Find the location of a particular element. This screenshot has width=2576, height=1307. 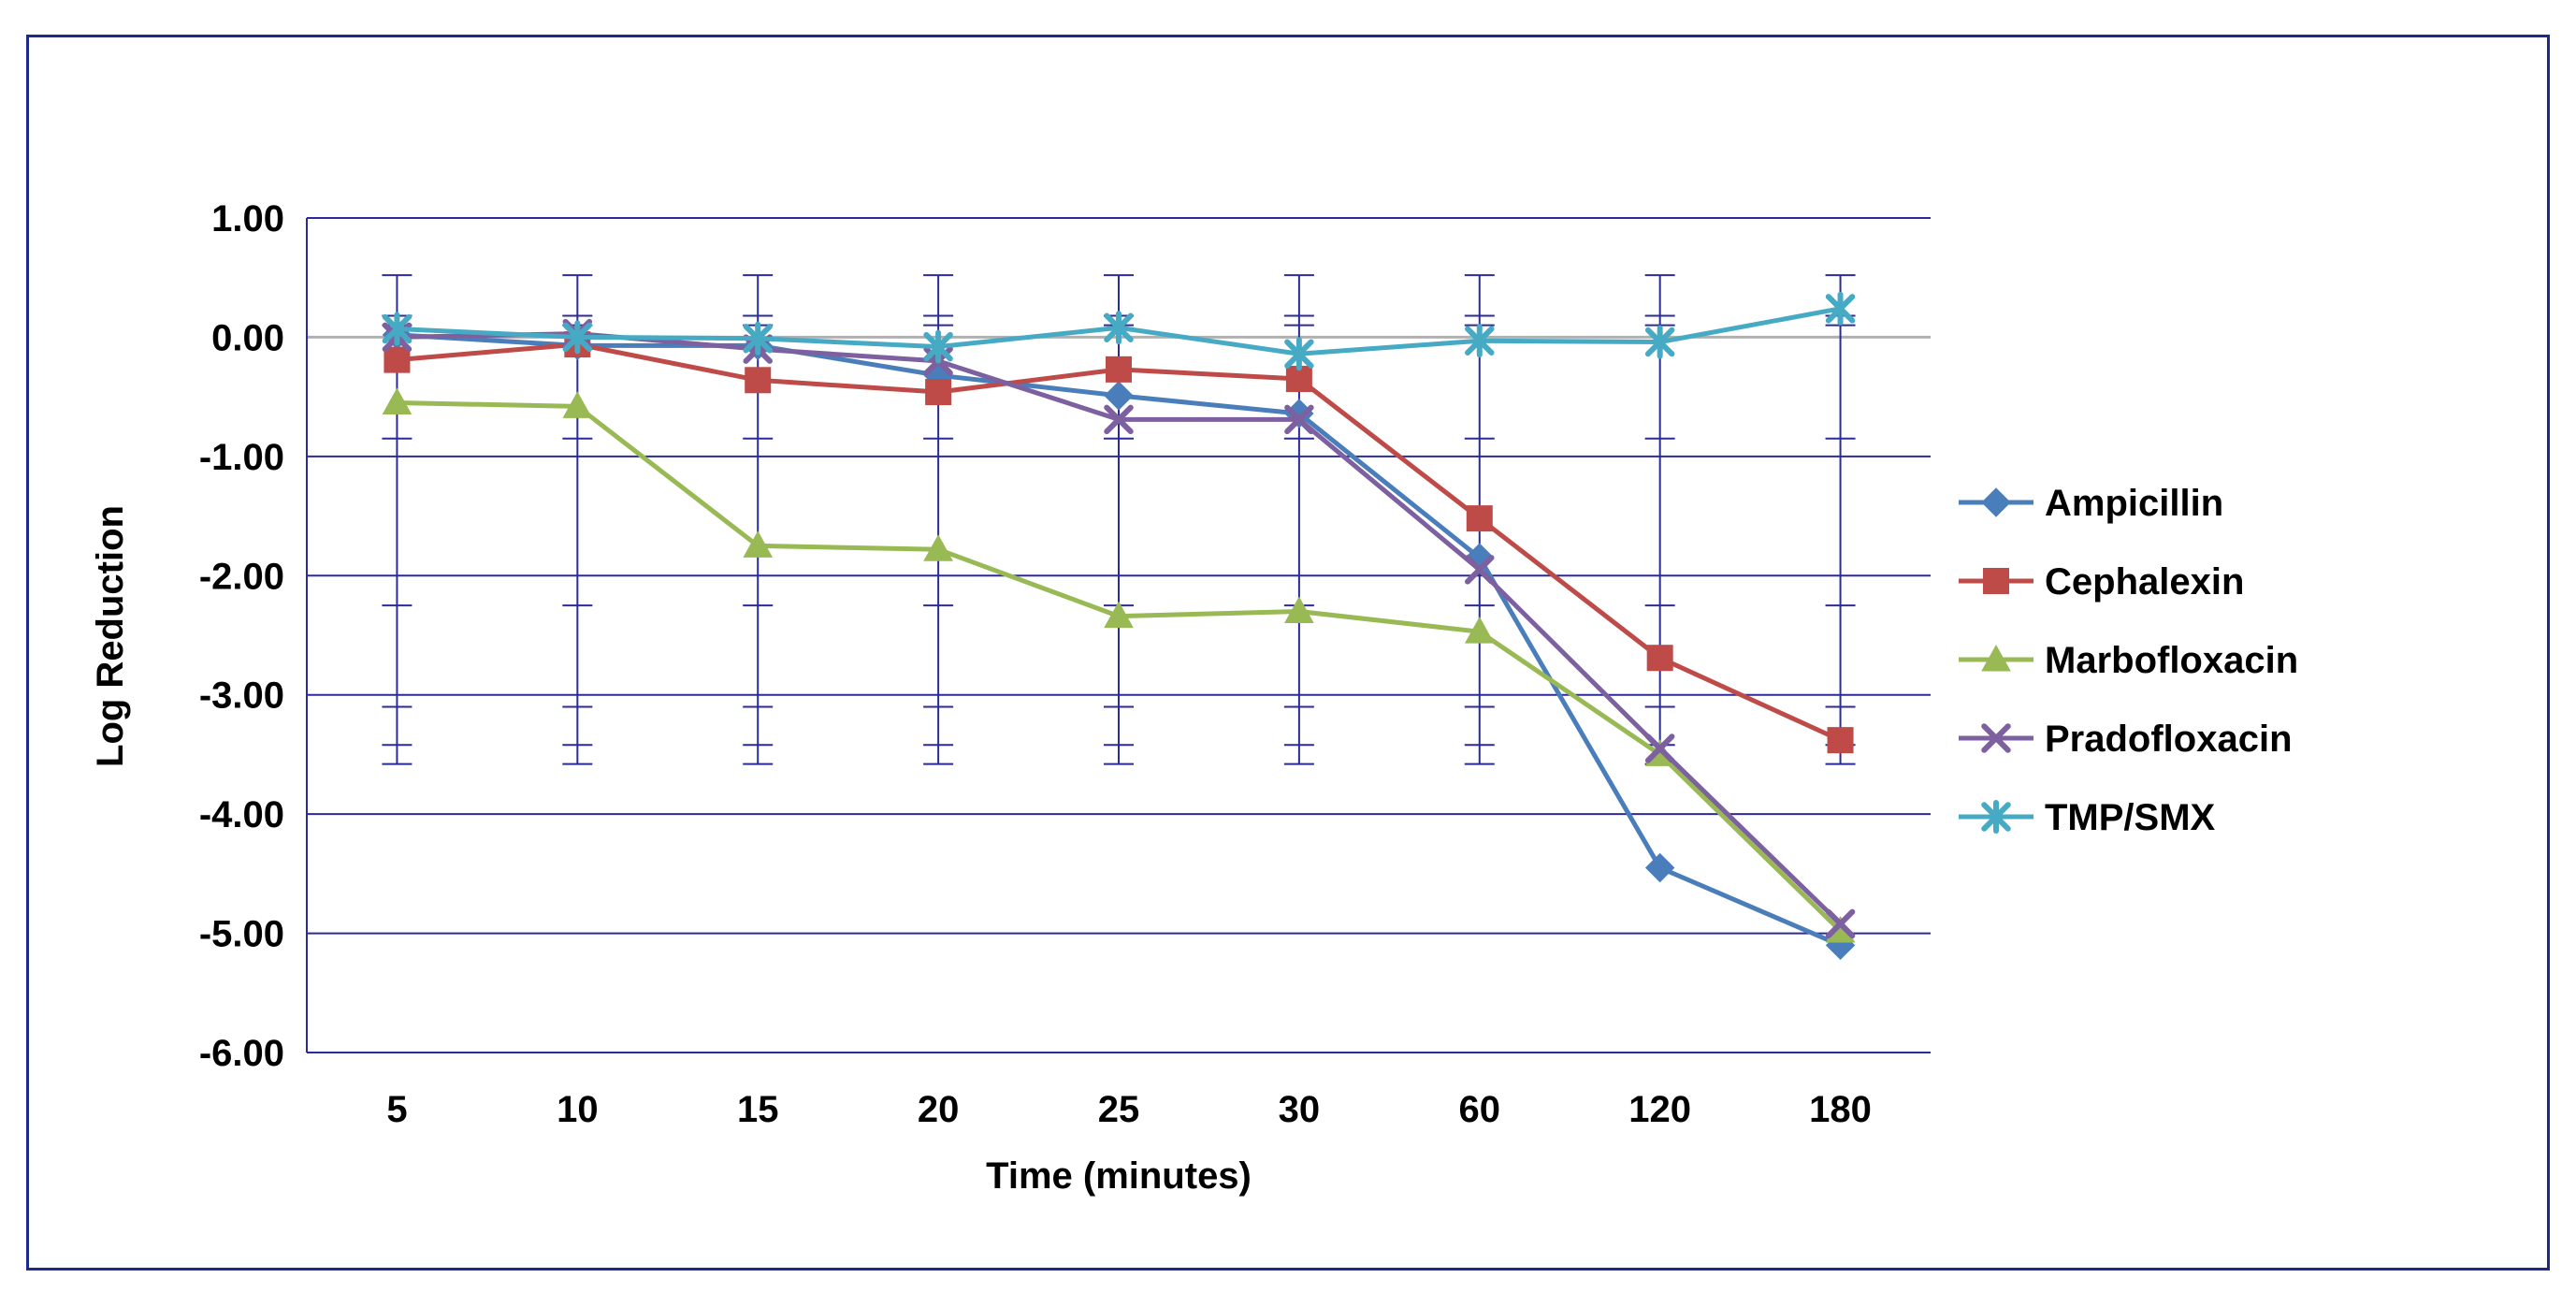

y-tick-label: -3.00 is located at coordinates (241, 696).